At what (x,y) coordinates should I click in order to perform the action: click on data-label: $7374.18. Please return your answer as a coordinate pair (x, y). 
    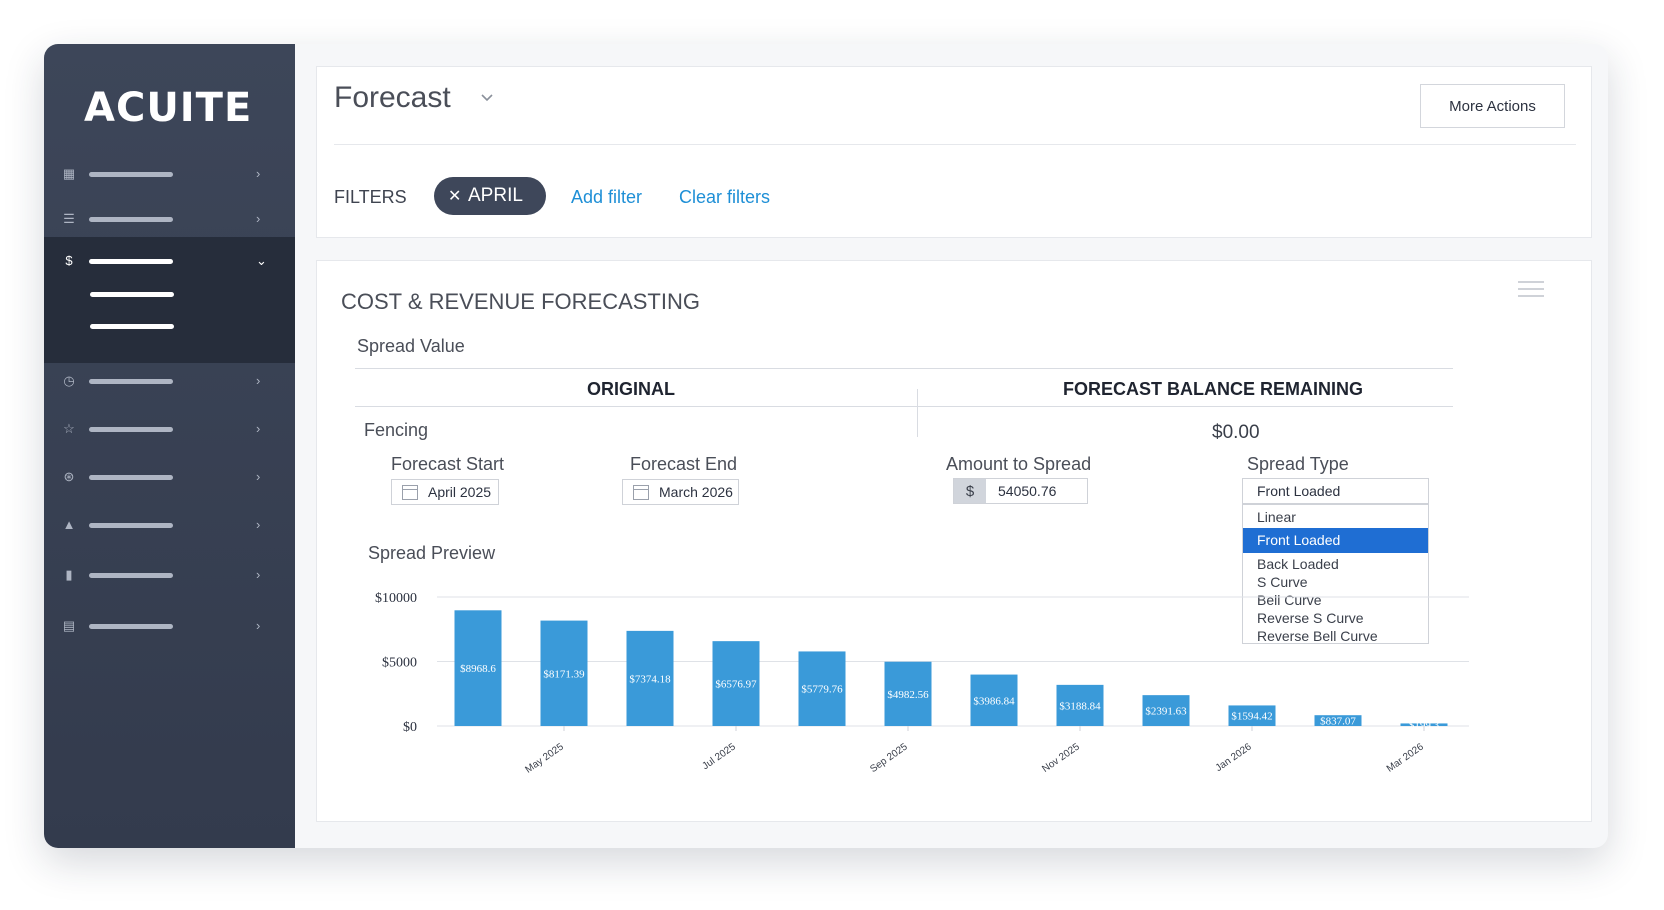
    Looking at the image, I should click on (650, 679).